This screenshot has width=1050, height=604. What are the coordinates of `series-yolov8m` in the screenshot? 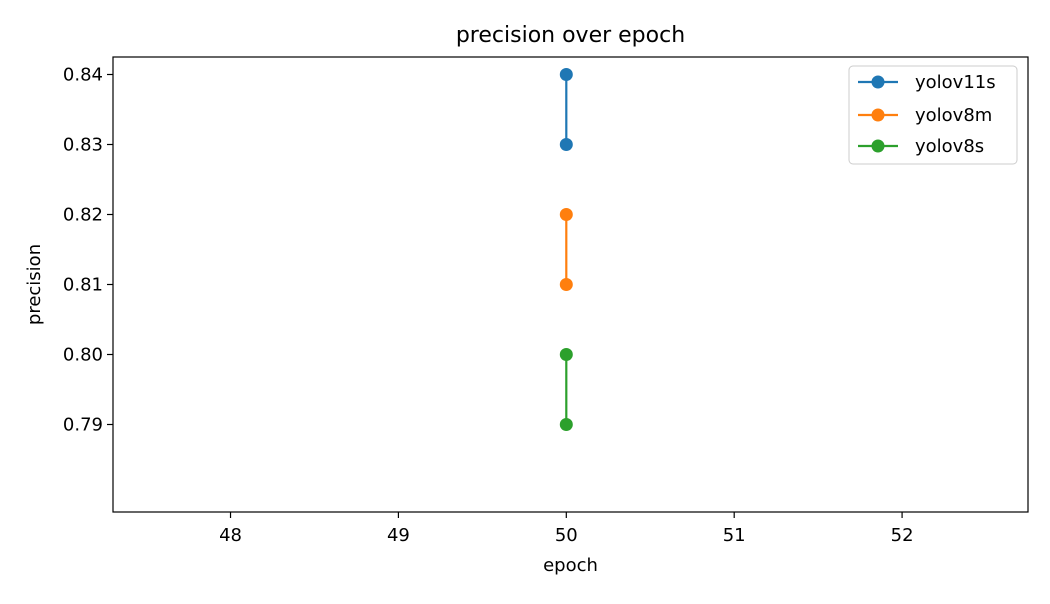 It's located at (566, 249).